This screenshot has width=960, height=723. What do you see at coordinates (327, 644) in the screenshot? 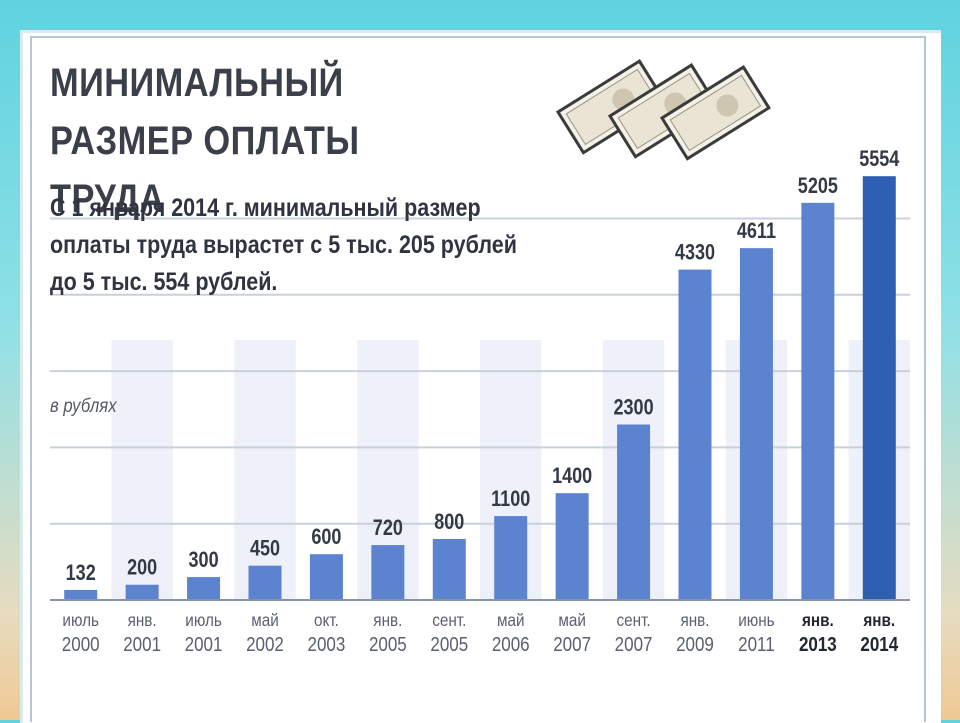
I see `x-tick-label: 2003` at bounding box center [327, 644].